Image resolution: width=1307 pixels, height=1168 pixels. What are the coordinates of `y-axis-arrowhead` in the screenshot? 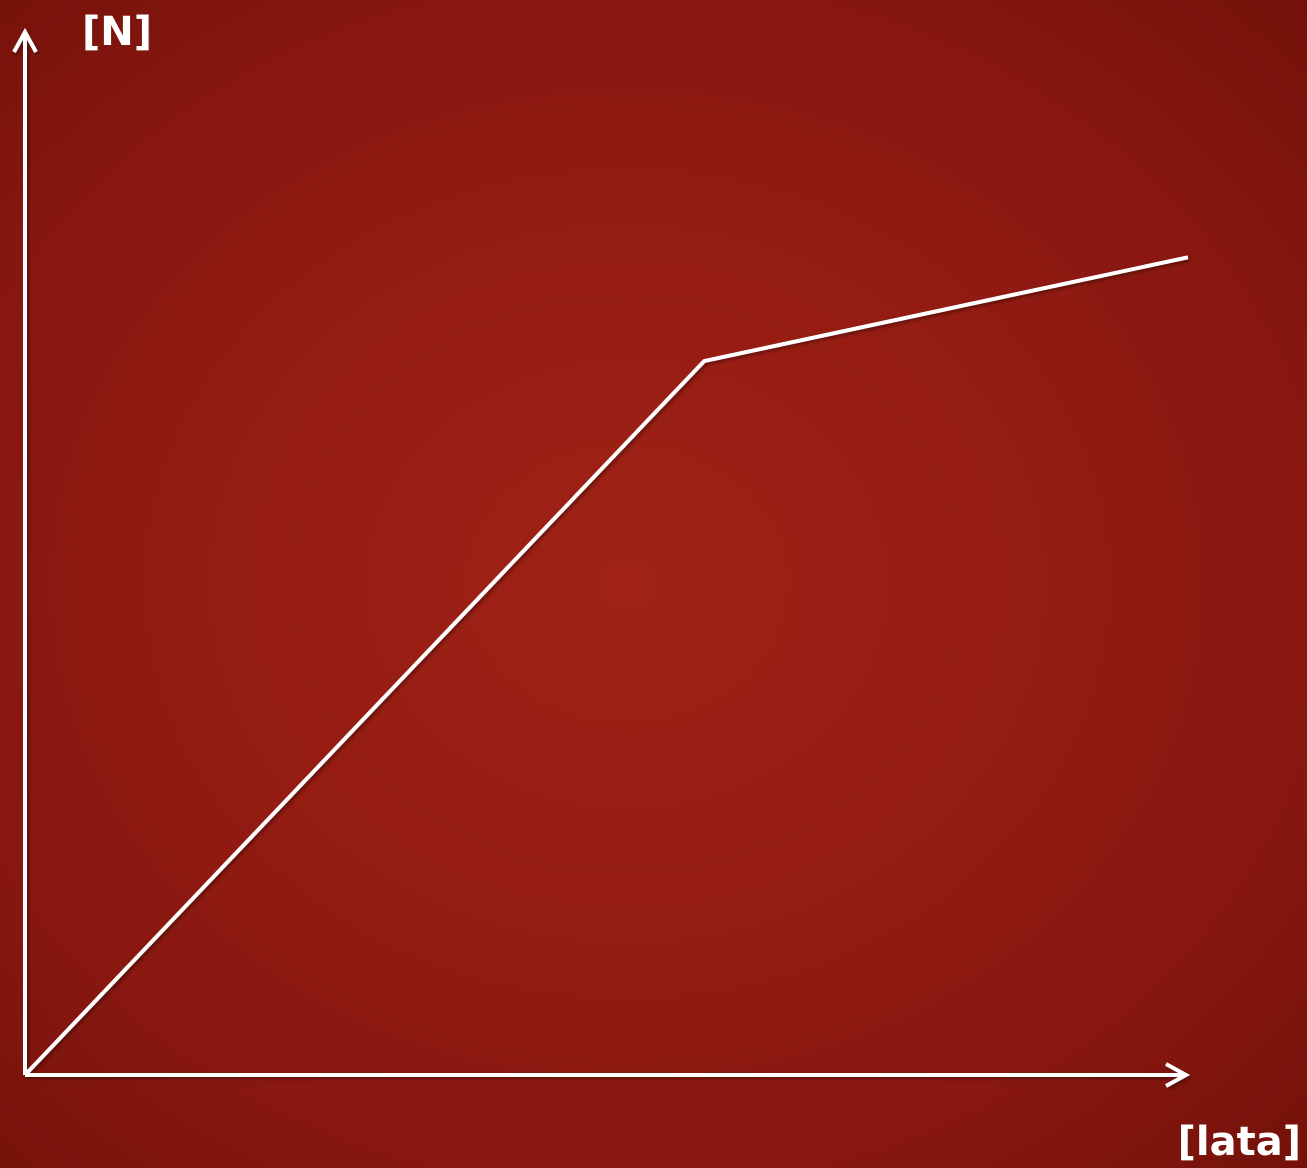 It's located at (25, 40).